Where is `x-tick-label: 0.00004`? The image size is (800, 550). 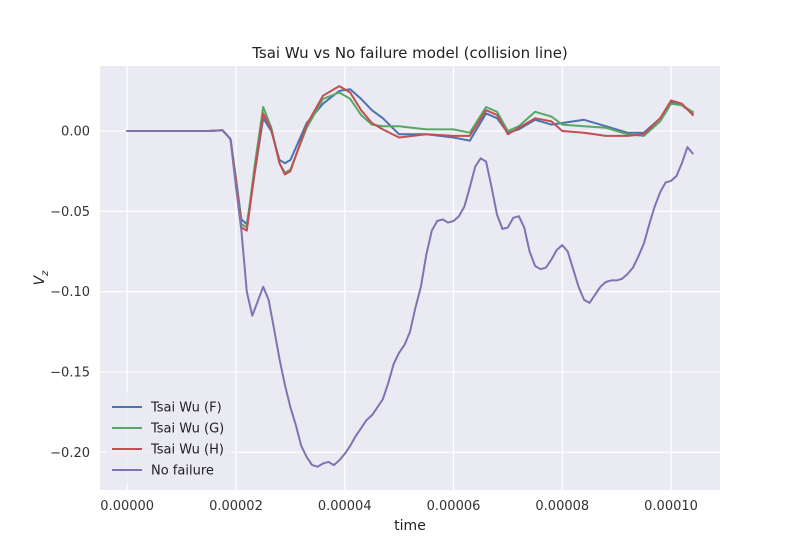
x-tick-label: 0.00004 is located at coordinates (345, 506).